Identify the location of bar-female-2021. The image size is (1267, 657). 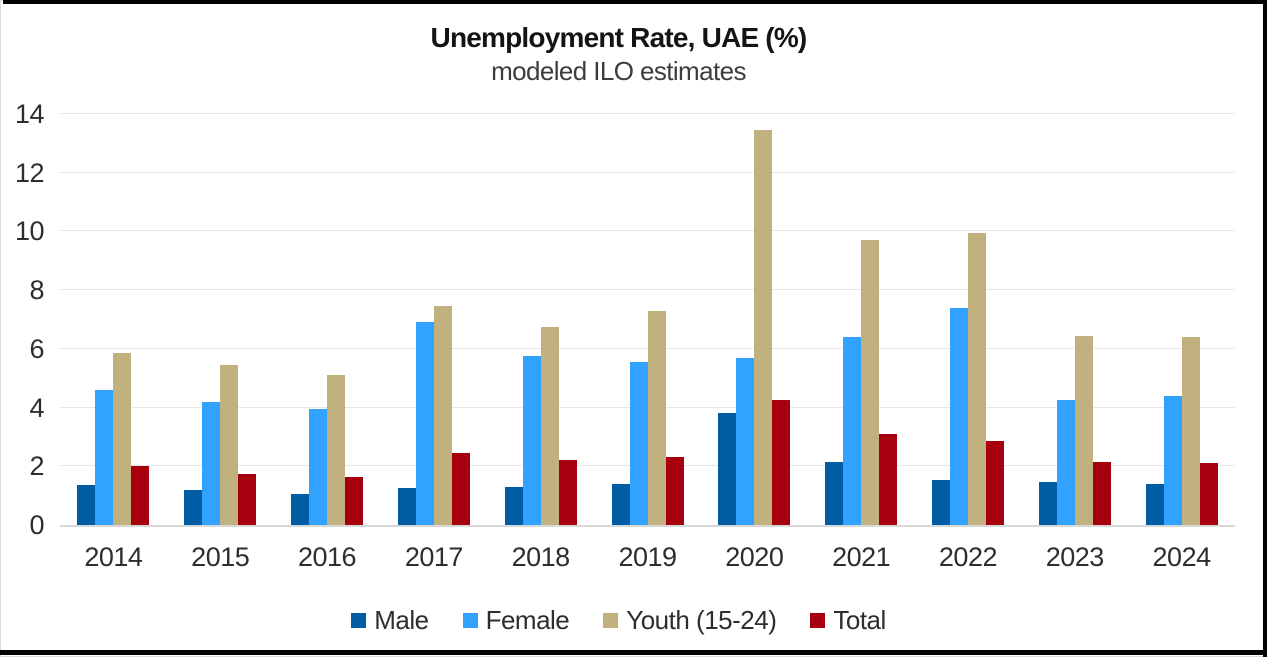
(852, 431).